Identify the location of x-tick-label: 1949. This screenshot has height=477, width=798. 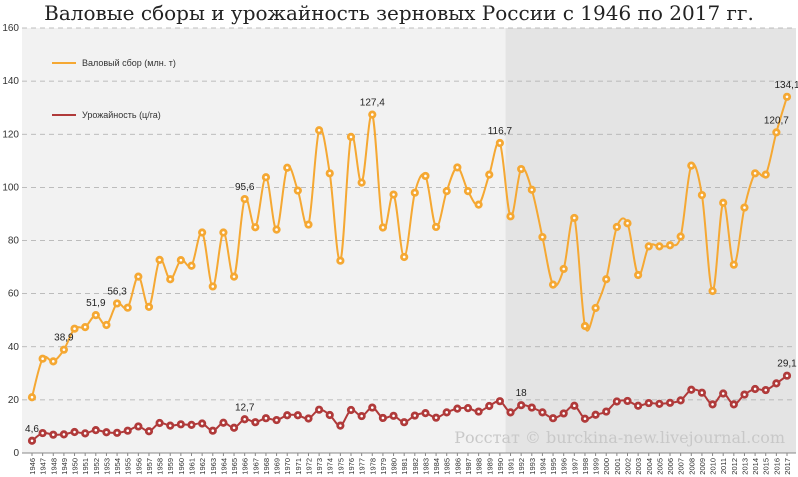
(64, 466).